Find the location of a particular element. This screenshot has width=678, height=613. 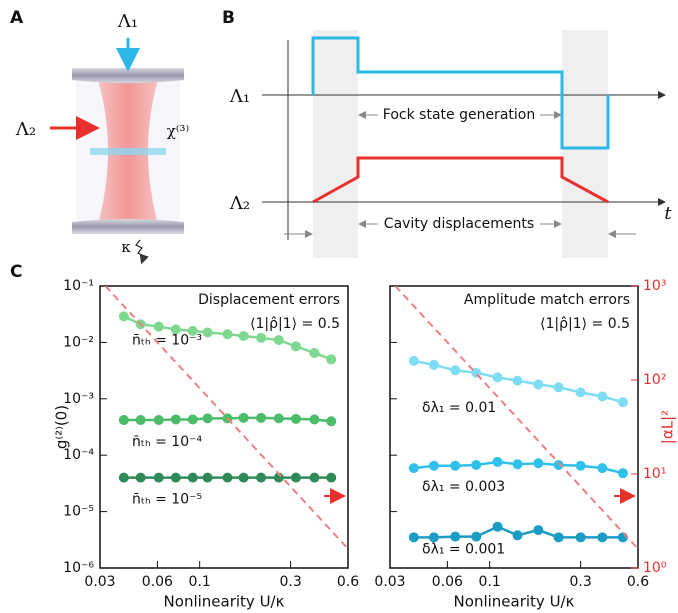

y2-axis-label: |αL|² is located at coordinates (668, 427).